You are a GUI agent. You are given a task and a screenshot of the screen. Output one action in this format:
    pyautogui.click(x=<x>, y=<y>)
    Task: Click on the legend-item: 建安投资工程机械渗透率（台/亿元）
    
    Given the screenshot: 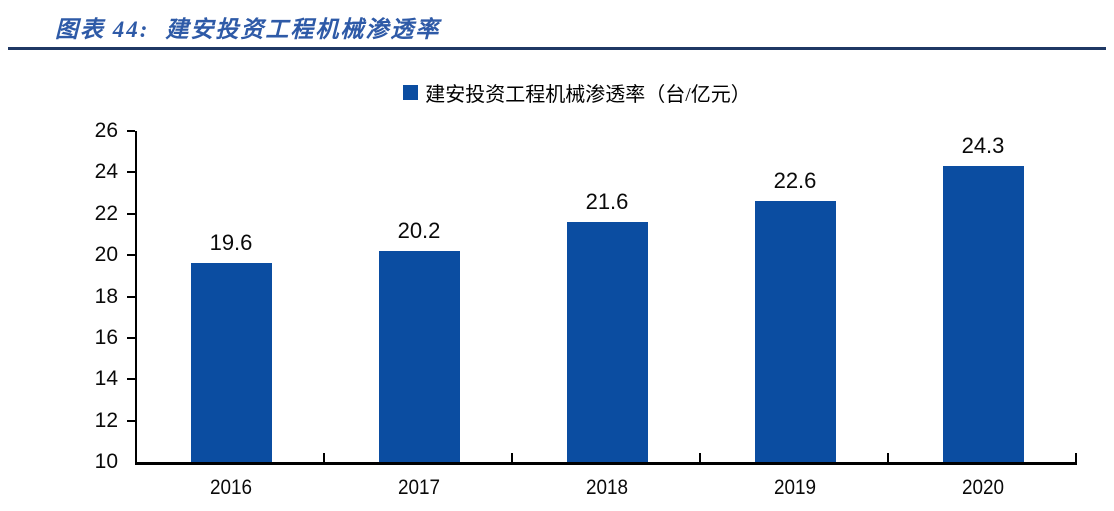 What is the action you would take?
    pyautogui.click(x=577, y=92)
    